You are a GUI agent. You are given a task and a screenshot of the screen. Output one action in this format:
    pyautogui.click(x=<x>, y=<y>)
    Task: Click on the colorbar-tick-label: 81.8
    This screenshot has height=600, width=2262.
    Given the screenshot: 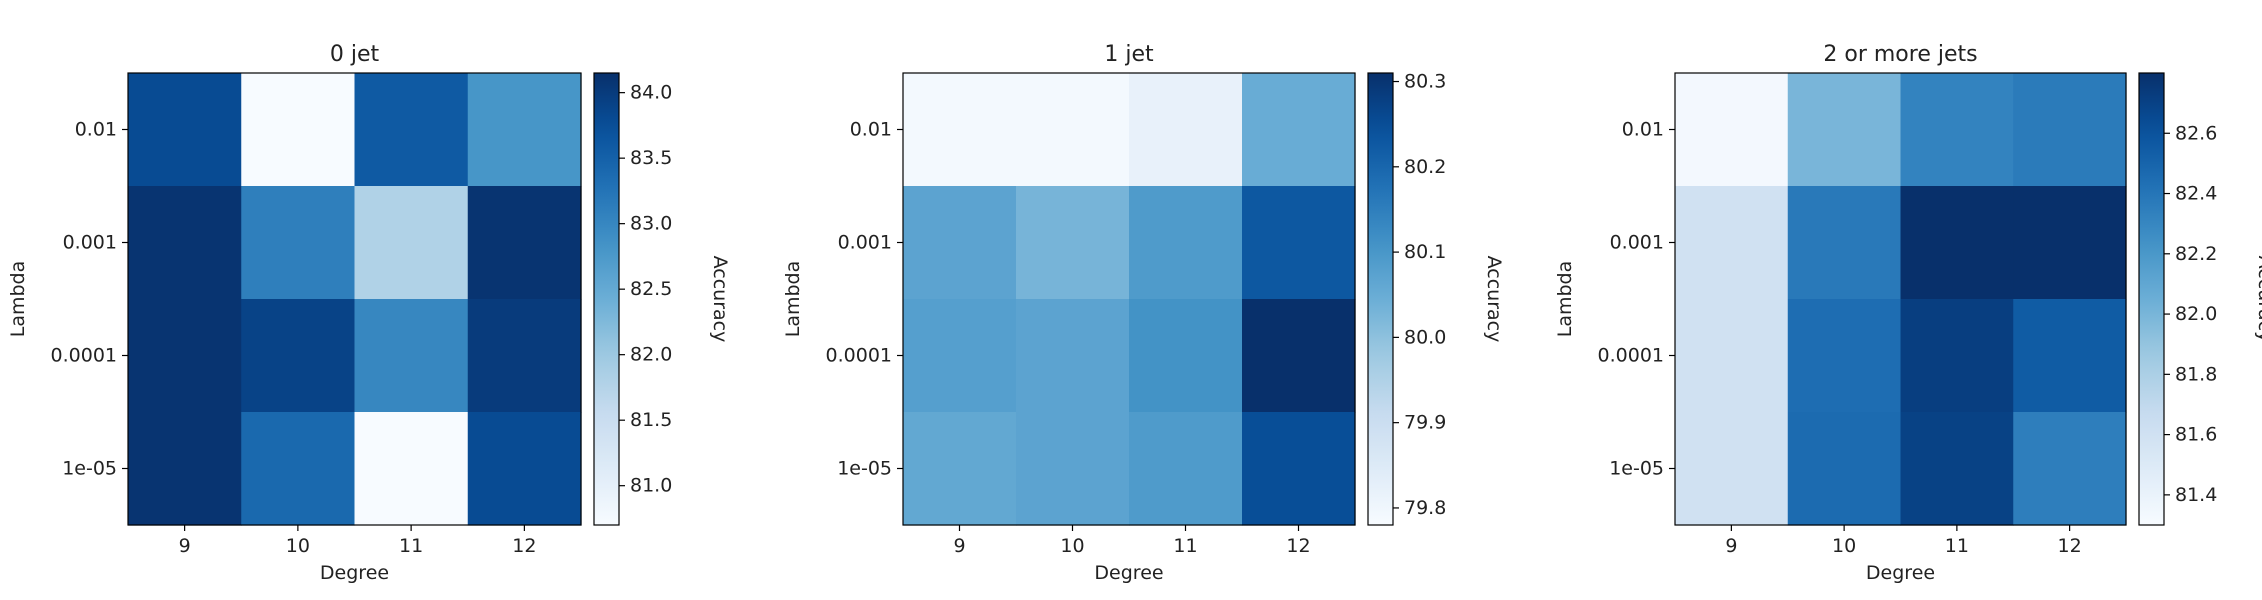 What is the action you would take?
    pyautogui.click(x=2196, y=374)
    